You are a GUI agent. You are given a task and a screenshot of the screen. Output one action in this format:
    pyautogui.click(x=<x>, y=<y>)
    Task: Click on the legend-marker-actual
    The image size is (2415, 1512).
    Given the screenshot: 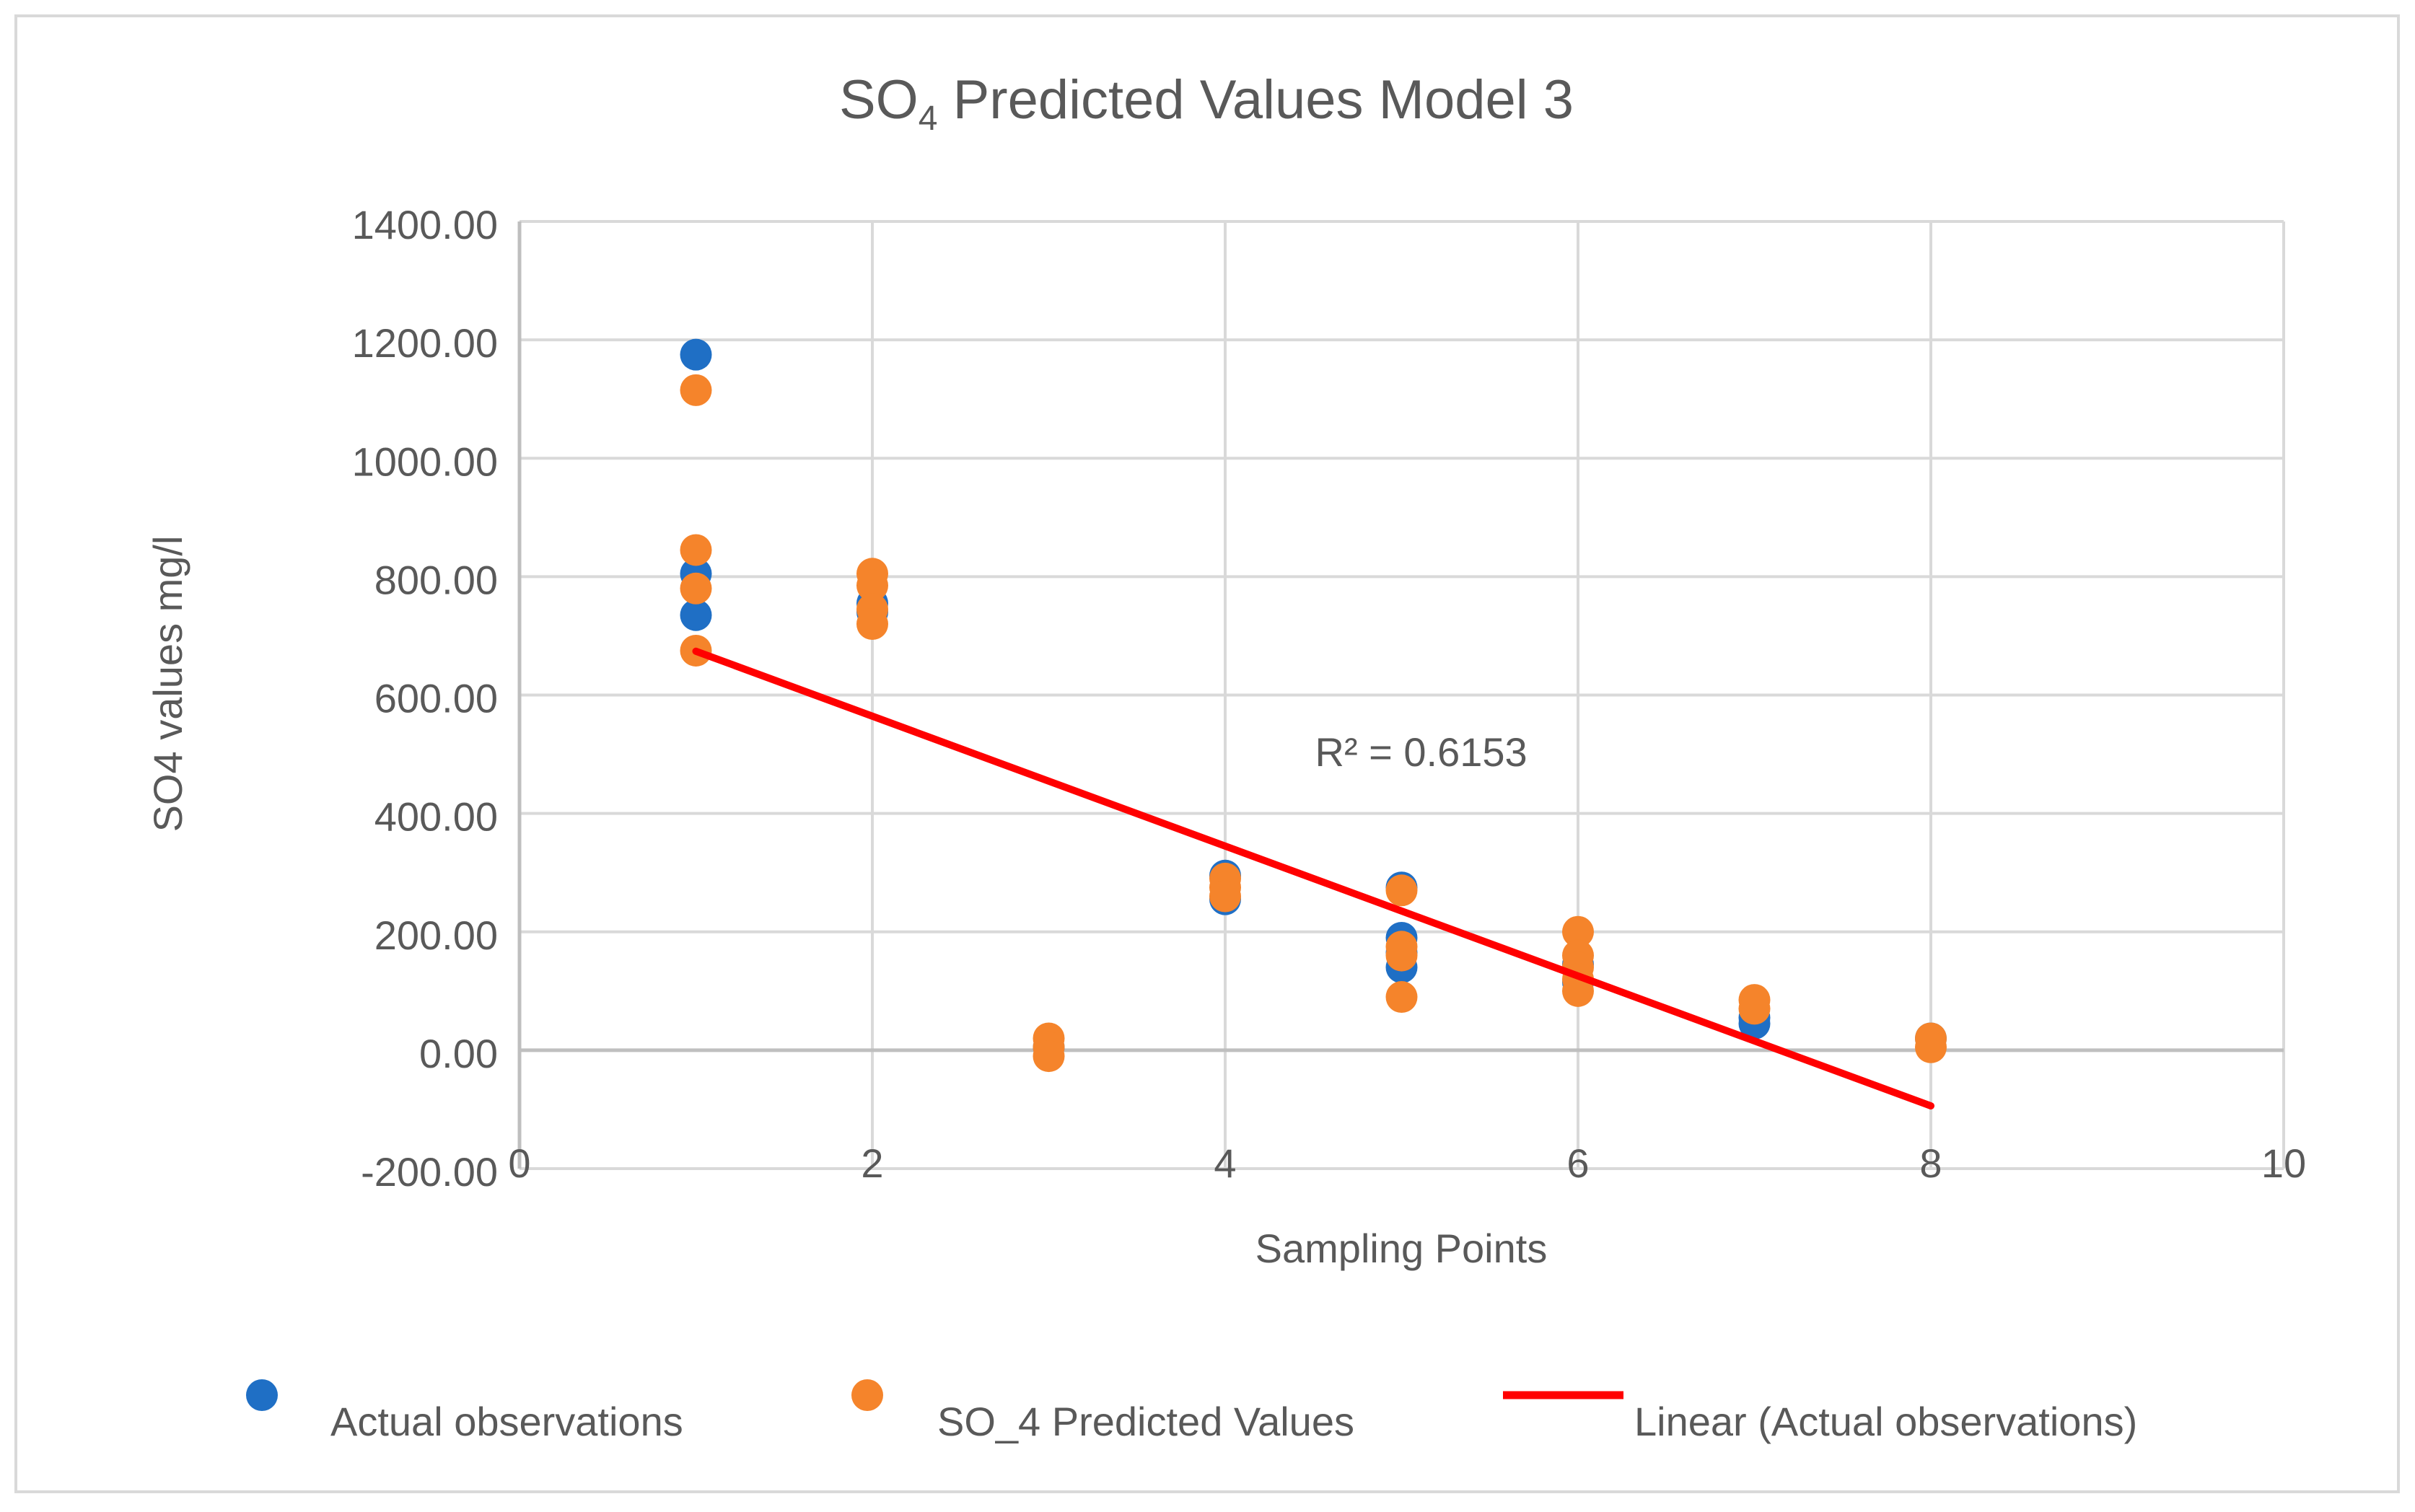 What is the action you would take?
    pyautogui.click(x=262, y=1395)
    